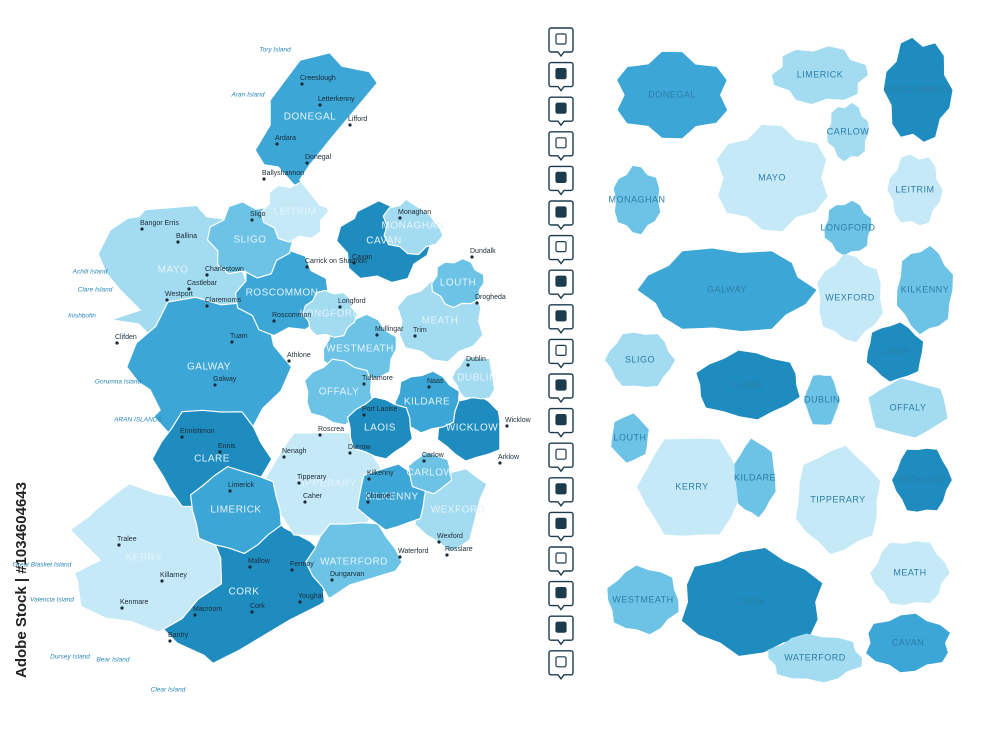  I want to click on county-label: OFFALY, so click(908, 407).